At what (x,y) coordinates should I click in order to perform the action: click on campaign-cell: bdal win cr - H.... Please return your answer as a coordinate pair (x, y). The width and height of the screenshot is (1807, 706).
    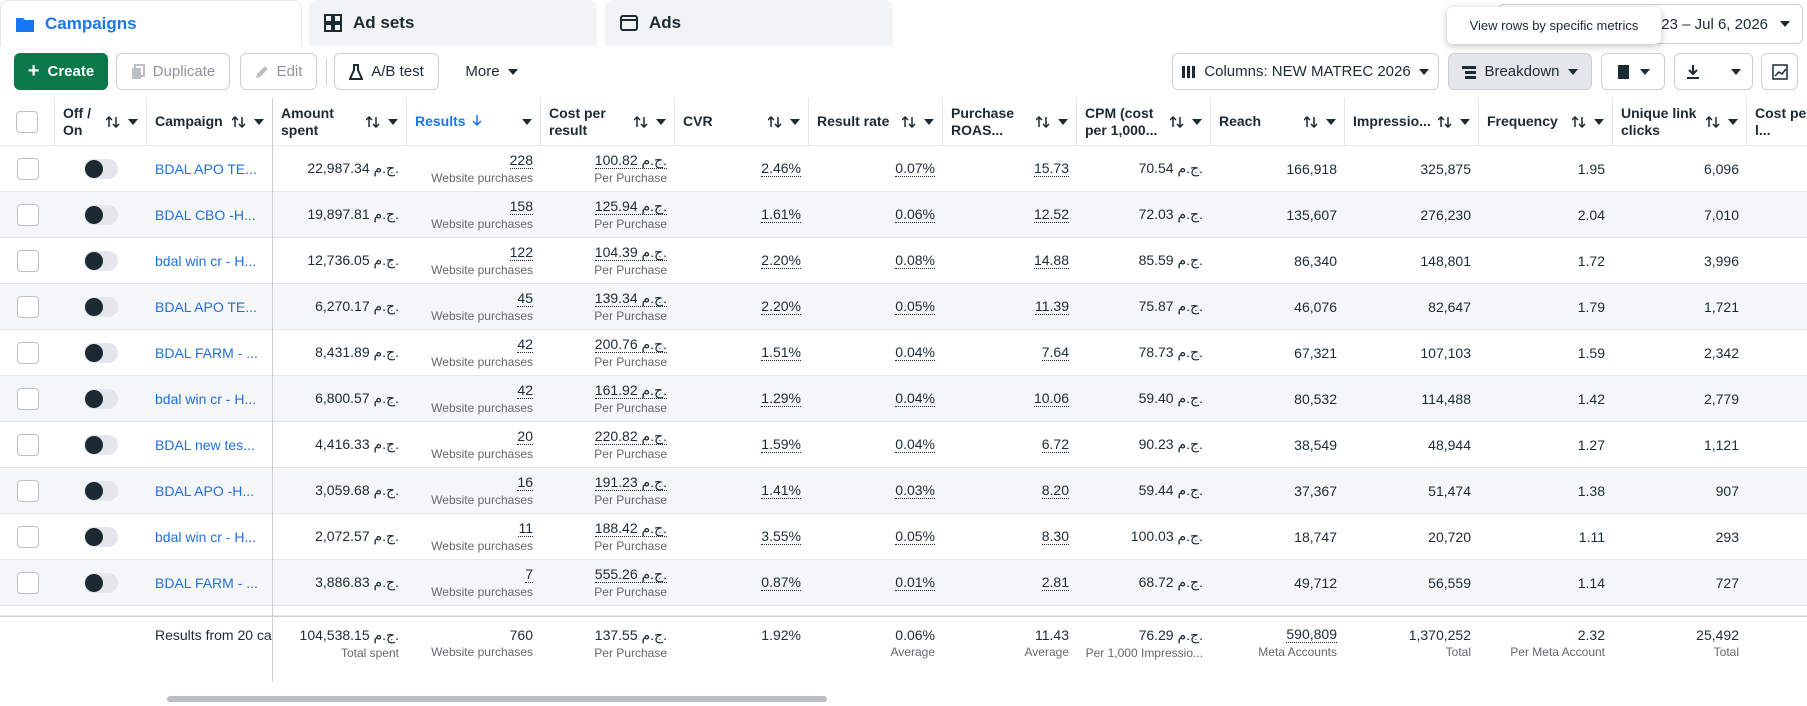
    Looking at the image, I should click on (210, 398).